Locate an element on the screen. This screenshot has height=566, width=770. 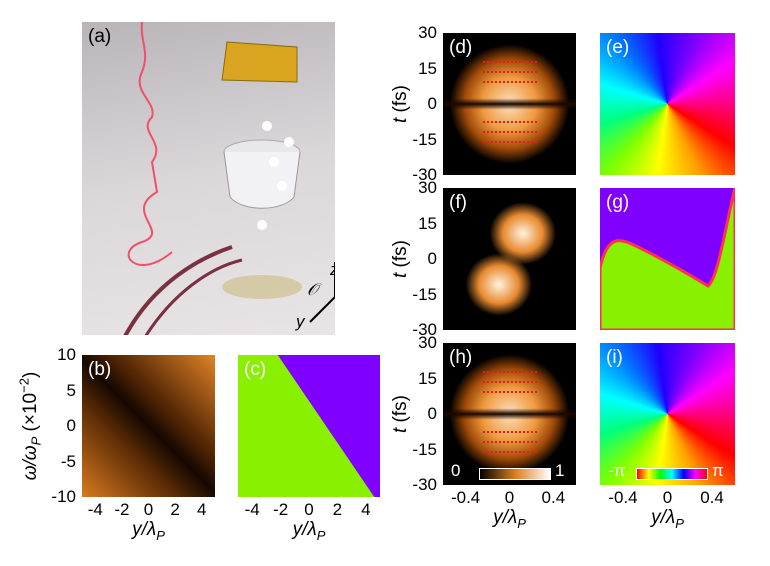
axis-label: z is located at coordinates (332, 270).